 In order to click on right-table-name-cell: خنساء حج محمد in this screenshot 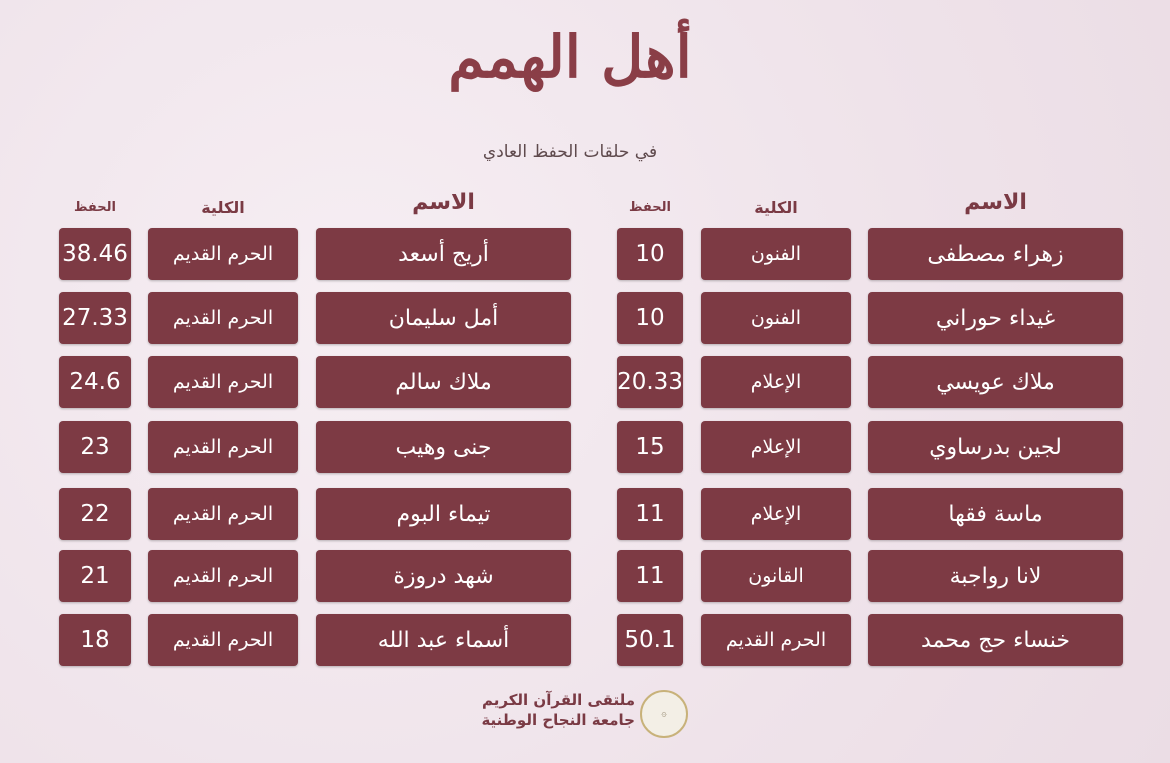, I will do `click(995, 640)`.